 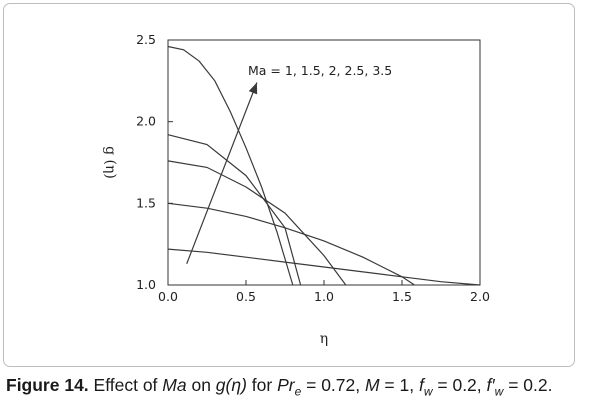 What do you see at coordinates (320, 70) in the screenshot?
I see `annotation-label: Ma = 1, 1.5, 2, 2.5, 3.5` at bounding box center [320, 70].